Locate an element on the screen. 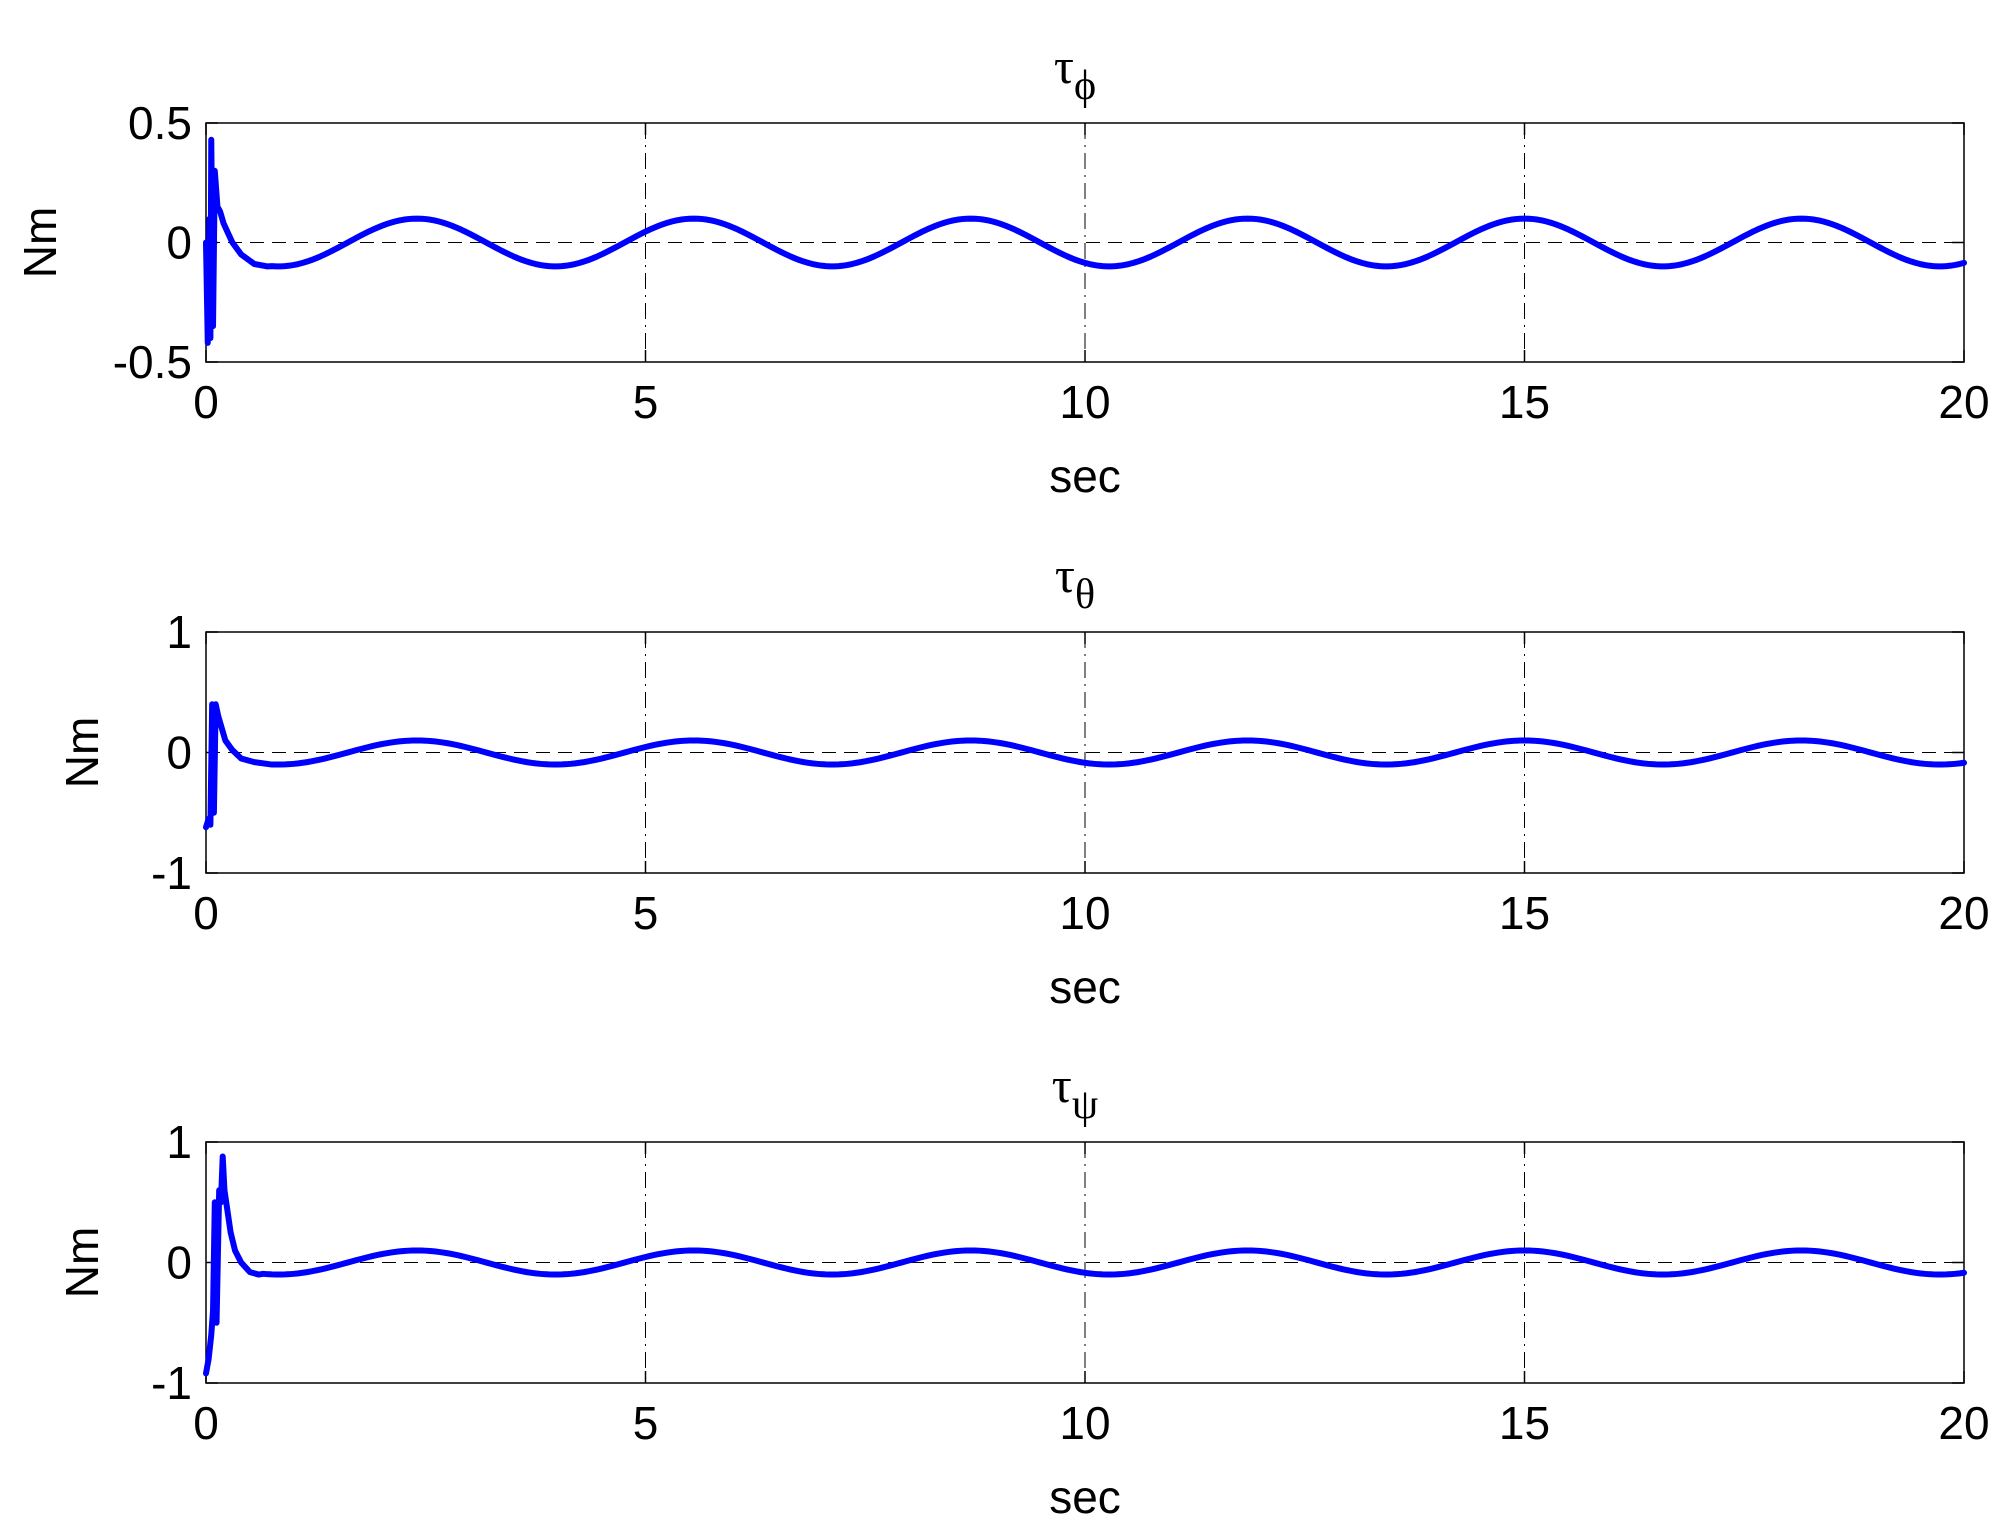 This screenshot has width=2008, height=1539. title-subscript: ϕ is located at coordinates (1085, 86).